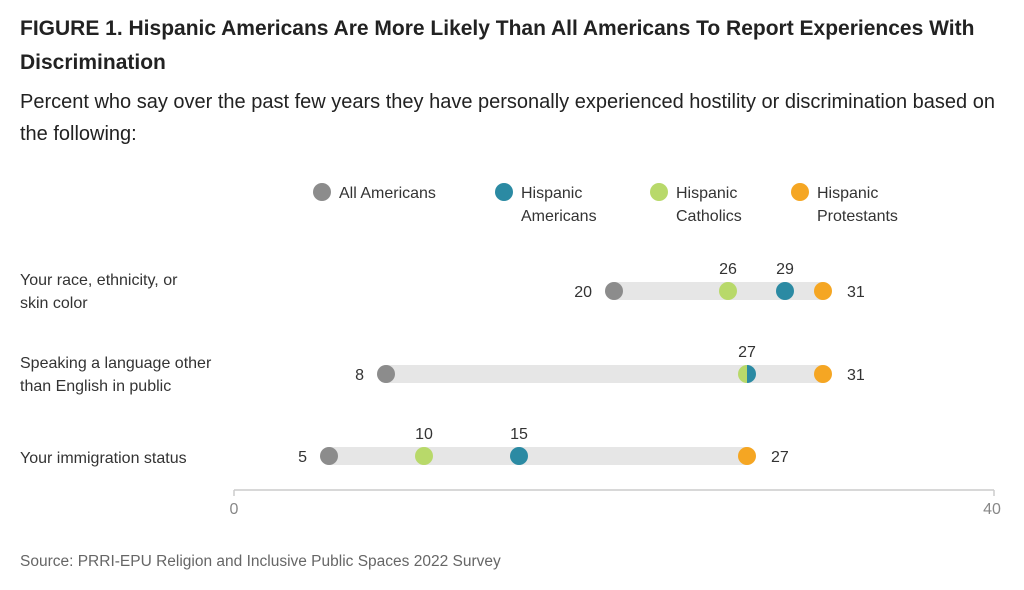  Describe the element at coordinates (583, 292) in the screenshot. I see `data-label: 20` at that location.